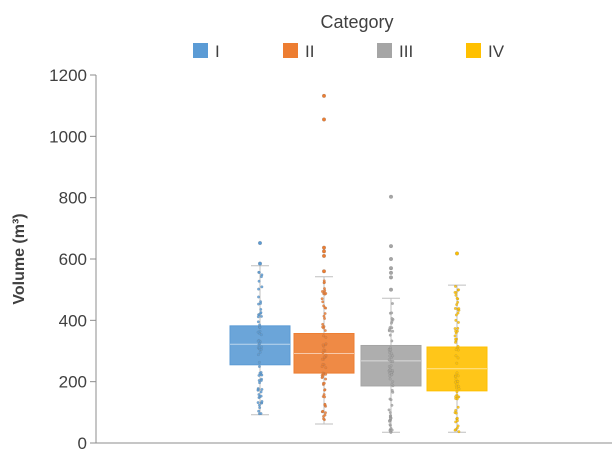 Image resolution: width=615 pixels, height=452 pixels. I want to click on y-tick-label: 1200, so click(68, 75).